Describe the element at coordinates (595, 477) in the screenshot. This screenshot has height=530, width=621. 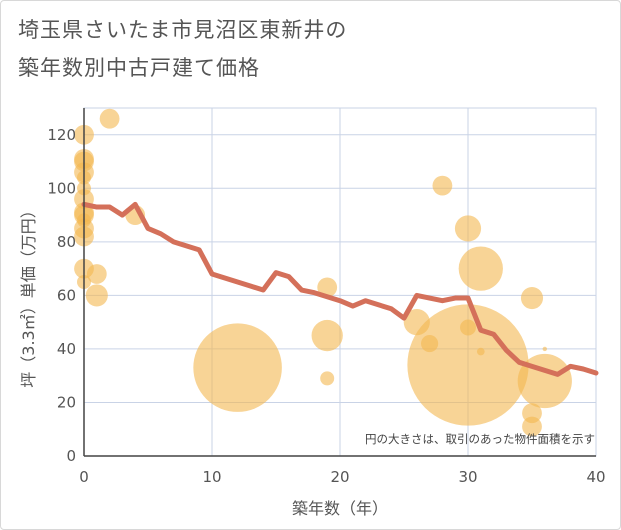
I see `x-tick-label: 40` at that location.